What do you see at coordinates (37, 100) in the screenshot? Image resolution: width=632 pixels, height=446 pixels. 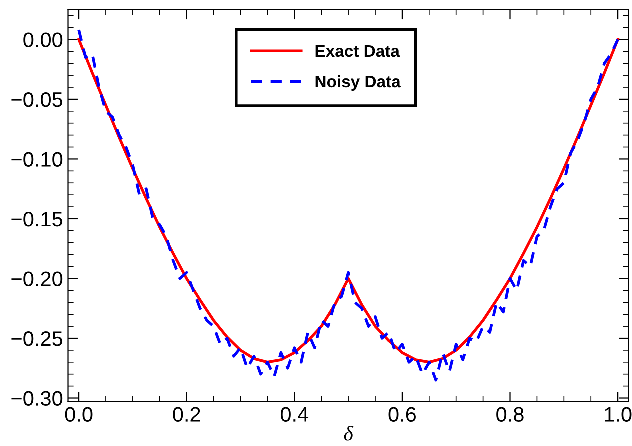 I see `y-tick-label: −0.05` at bounding box center [37, 100].